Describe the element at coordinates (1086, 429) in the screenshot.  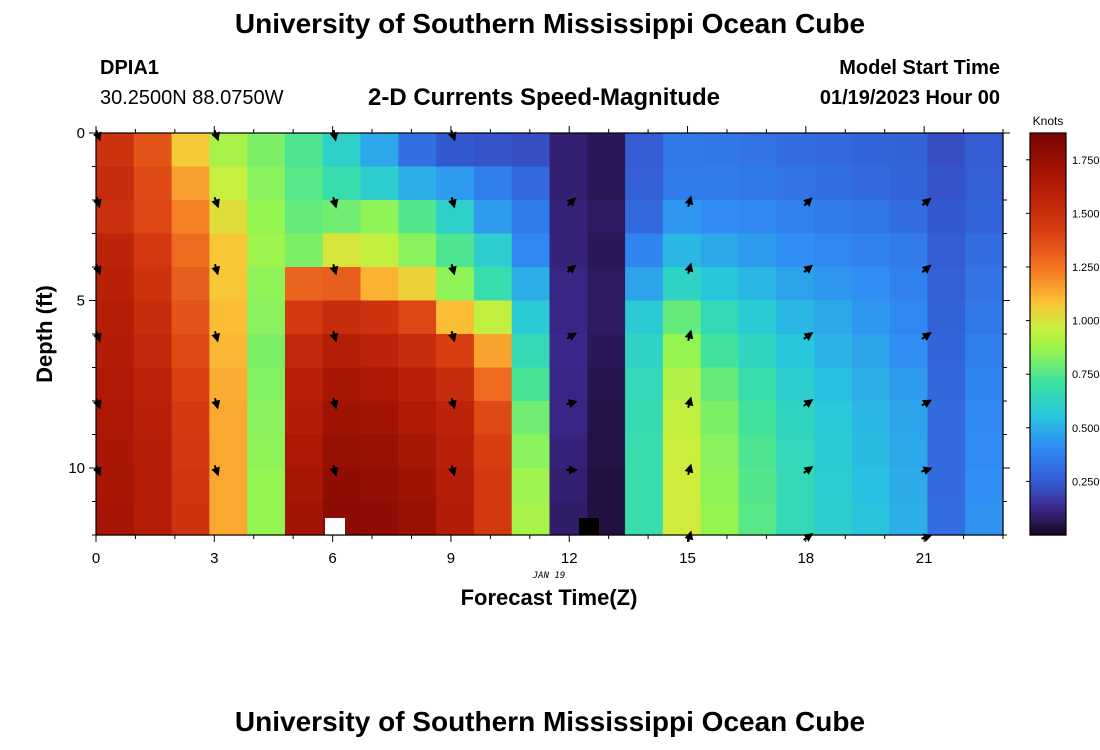
I see `colorbar-tick-label: 0.500` at that location.